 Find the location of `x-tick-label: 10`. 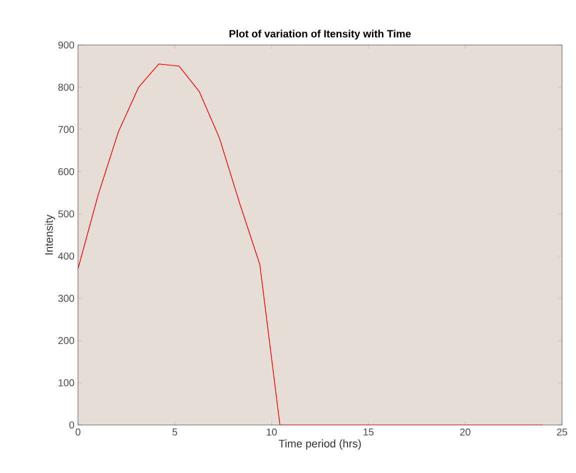

x-tick-label: 10 is located at coordinates (271, 432).